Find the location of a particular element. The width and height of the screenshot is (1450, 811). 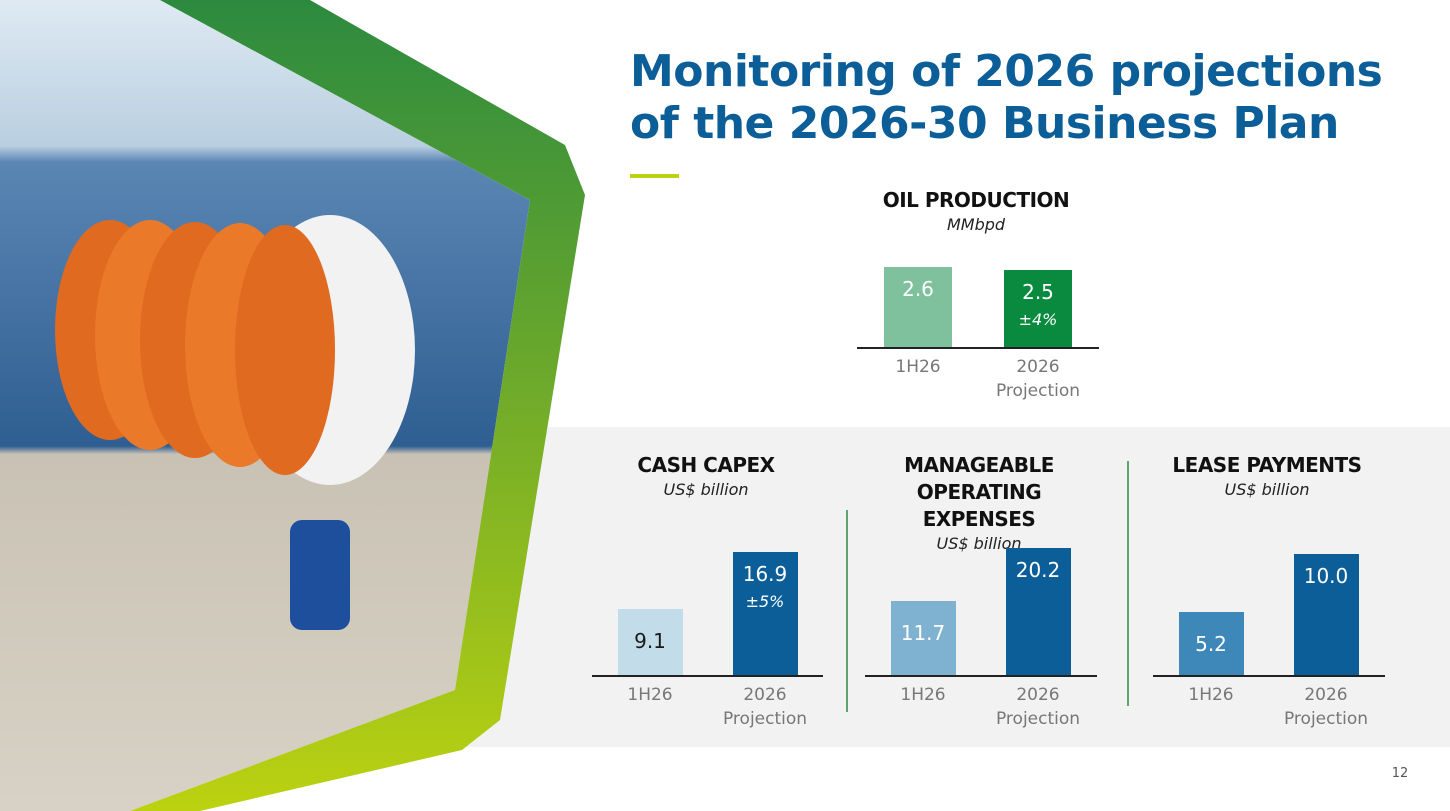

value-label: 9.1 is located at coordinates (650, 640).